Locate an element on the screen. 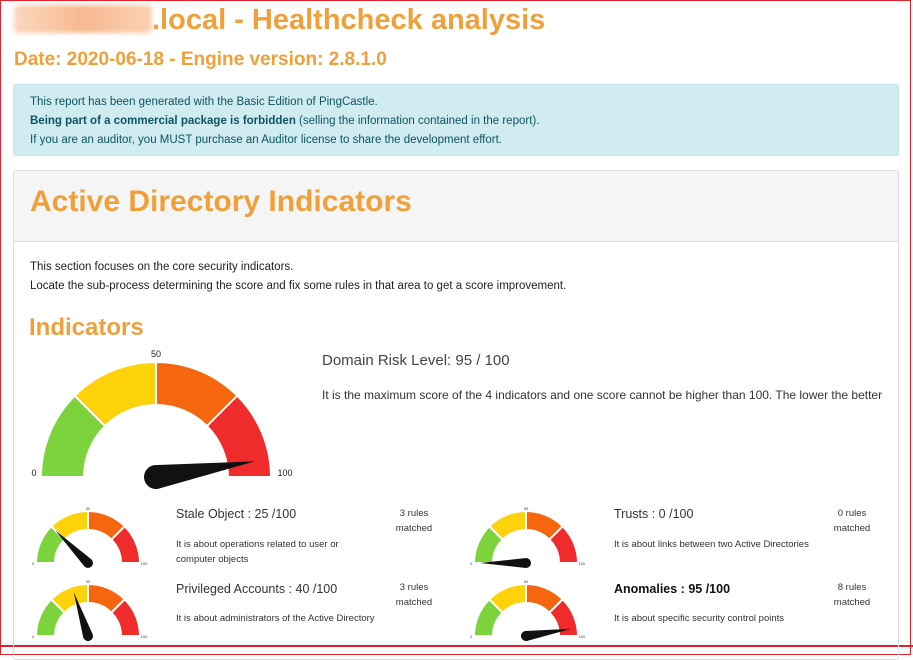 Image resolution: width=913 pixels, height=660 pixels. privileged-accounts-score: Privileged Accounts : 40 /100 is located at coordinates (257, 589).